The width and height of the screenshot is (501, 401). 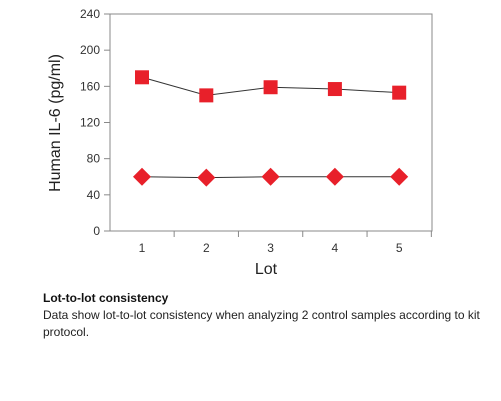 I want to click on y-tick-label: 0, so click(x=96, y=231).